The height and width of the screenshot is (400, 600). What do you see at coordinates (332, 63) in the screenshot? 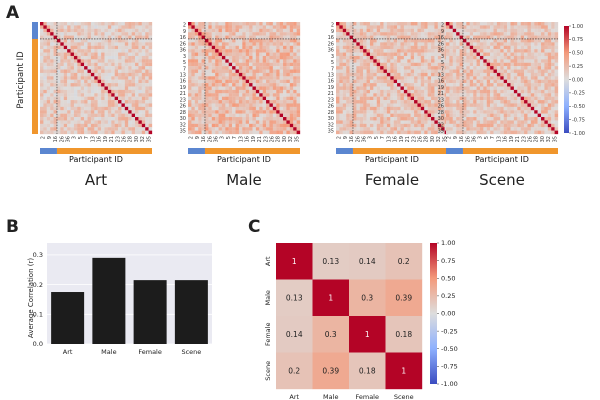
I see `y-tick-label: 5` at bounding box center [332, 63].